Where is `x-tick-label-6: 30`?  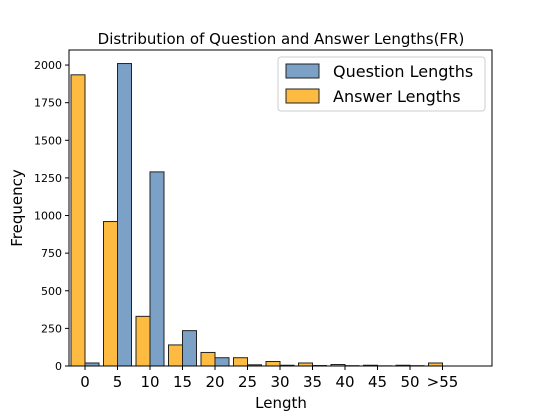 x-tick-label-6: 30 is located at coordinates (279, 382).